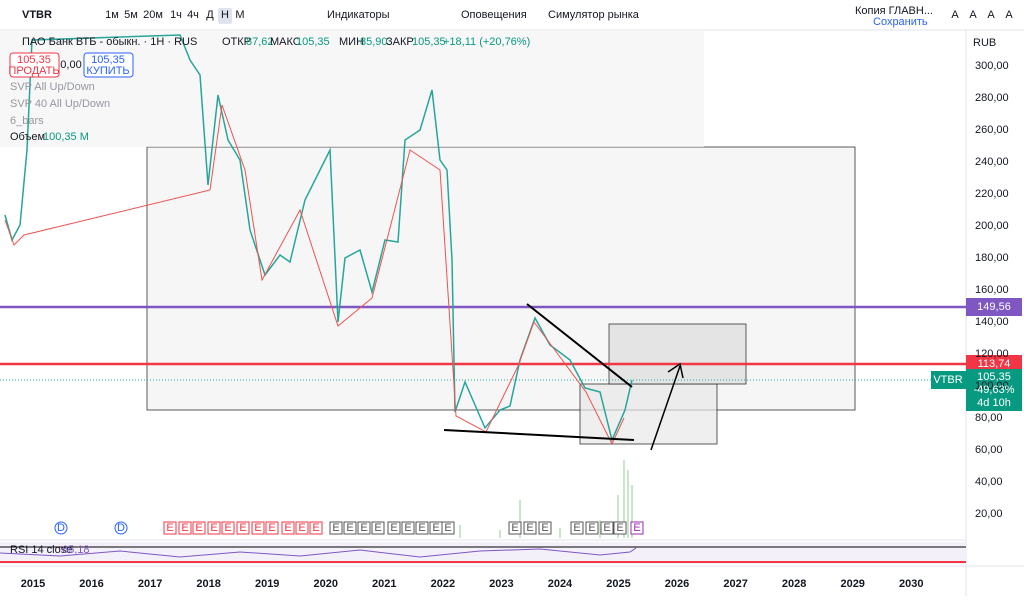  I want to click on year-label: 2020, so click(326, 584).